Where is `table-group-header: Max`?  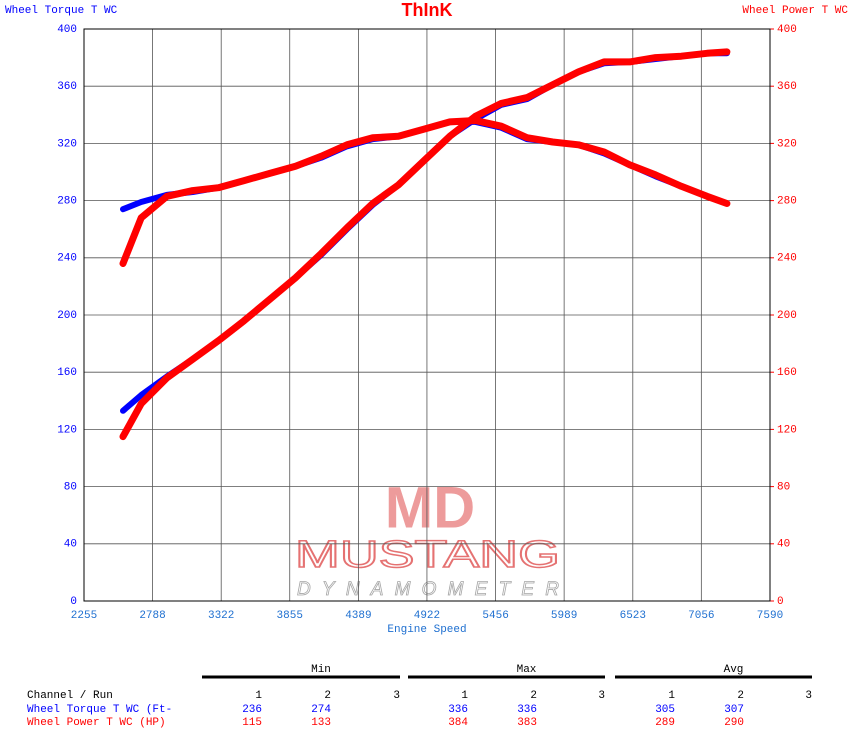 table-group-header: Max is located at coordinates (527, 670).